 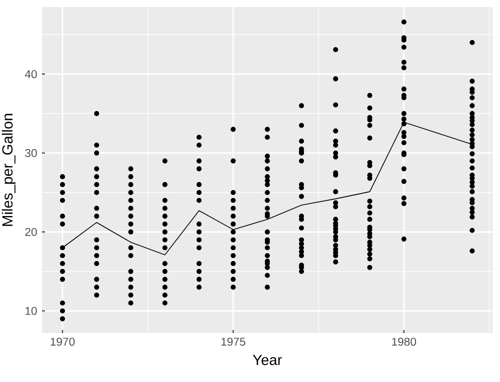 What do you see at coordinates (31, 311) in the screenshot?
I see `y-tick-label: 10` at bounding box center [31, 311].